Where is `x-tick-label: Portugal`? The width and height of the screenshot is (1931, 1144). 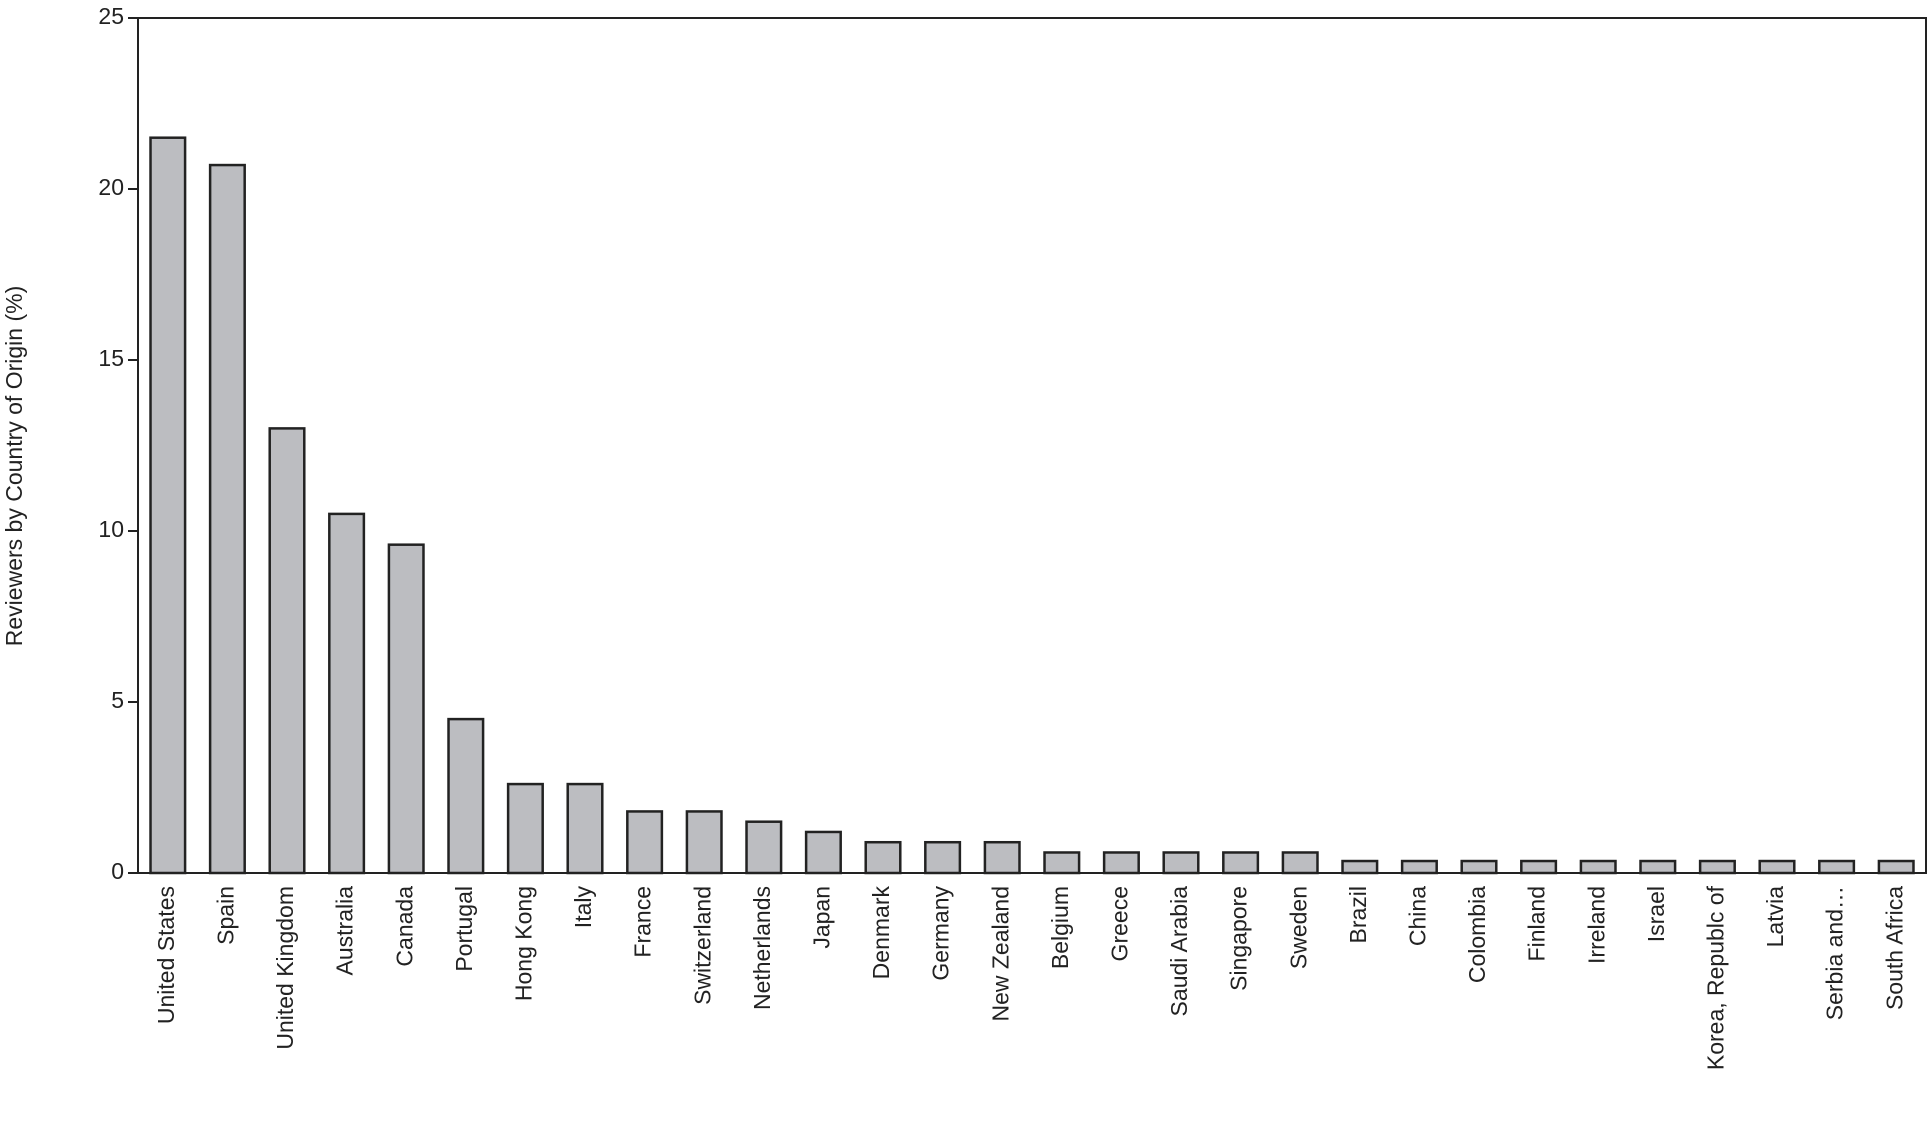
x-tick-label: Portugal is located at coordinates (464, 929).